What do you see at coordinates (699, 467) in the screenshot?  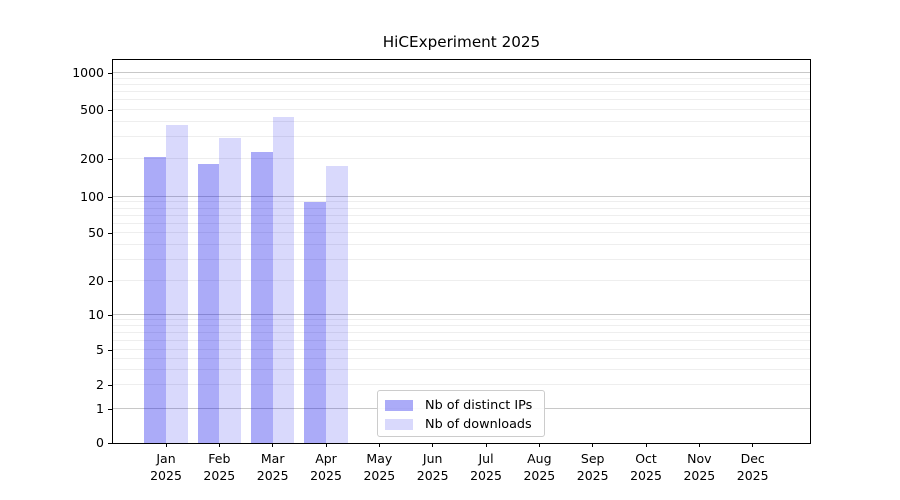 I see `x-tick-label: Nov 2025` at bounding box center [699, 467].